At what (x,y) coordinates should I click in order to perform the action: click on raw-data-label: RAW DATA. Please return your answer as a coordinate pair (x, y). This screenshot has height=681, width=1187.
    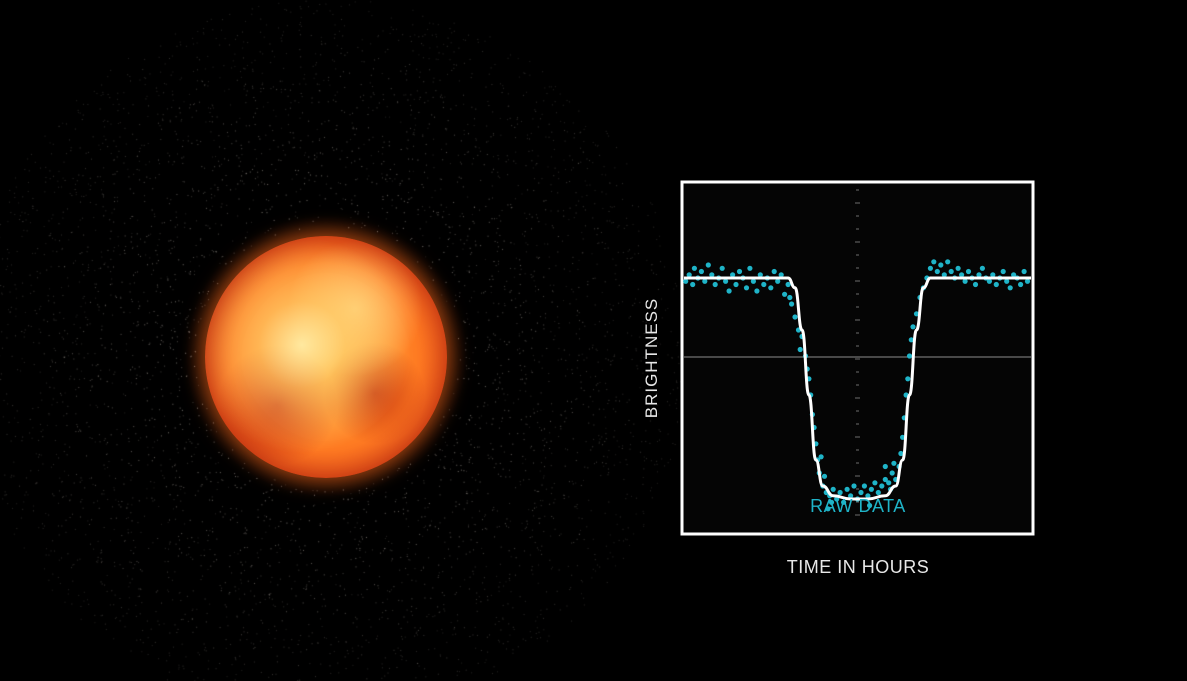
    Looking at the image, I should click on (858, 506).